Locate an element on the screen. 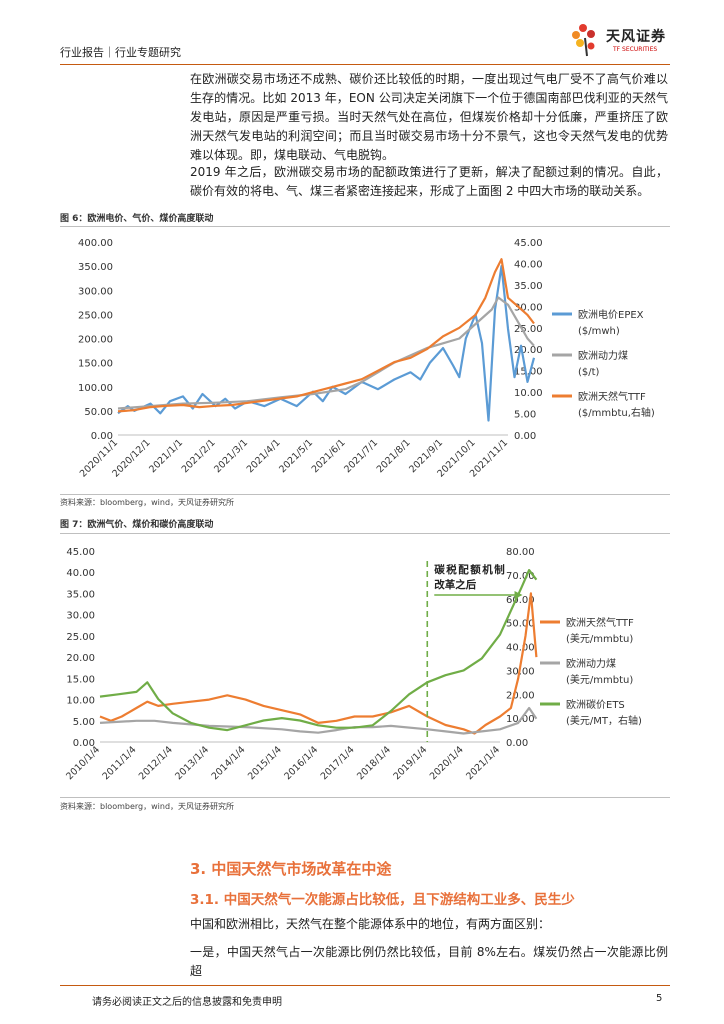 This screenshot has height=1024, width=724. x-tick-label: 2017/1/4 is located at coordinates (338, 763).